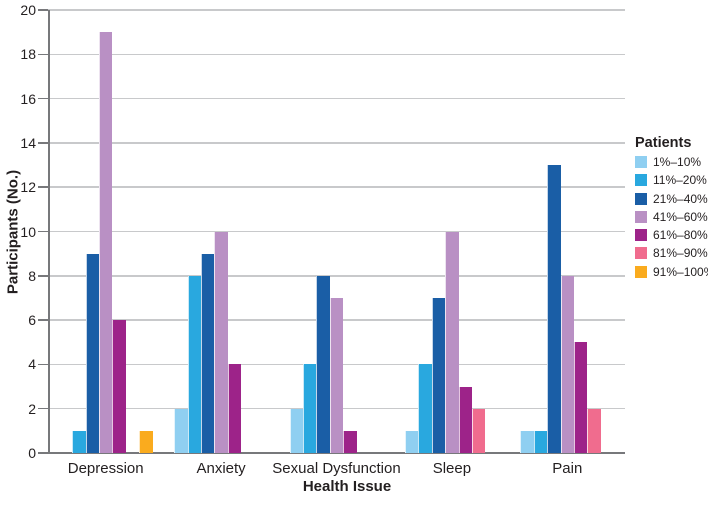 Image resolution: width=708 pixels, height=506 pixels. I want to click on category-label: Sleep, so click(452, 468).